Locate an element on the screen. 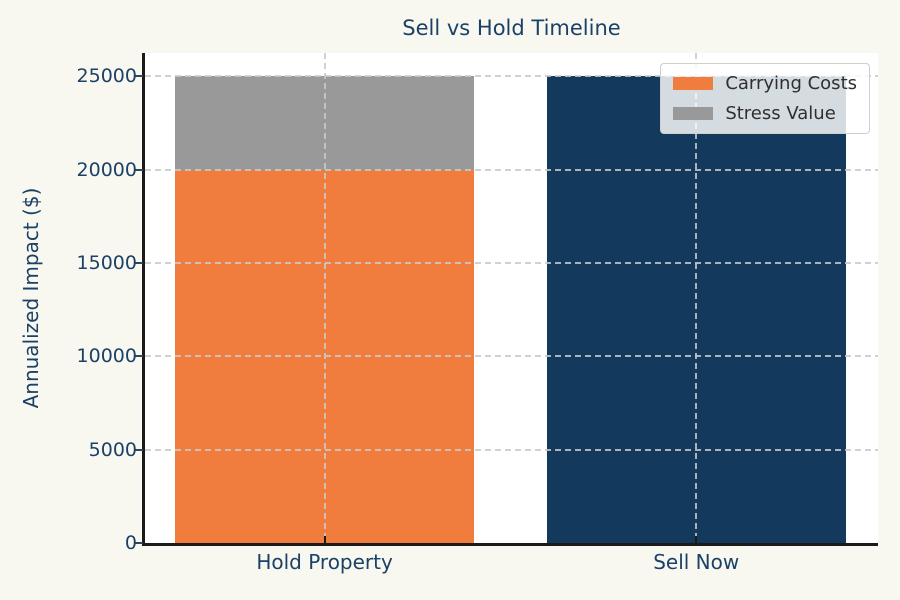 This screenshot has height=600, width=900. y-tick-label-20000: 20000 is located at coordinates (106, 169).